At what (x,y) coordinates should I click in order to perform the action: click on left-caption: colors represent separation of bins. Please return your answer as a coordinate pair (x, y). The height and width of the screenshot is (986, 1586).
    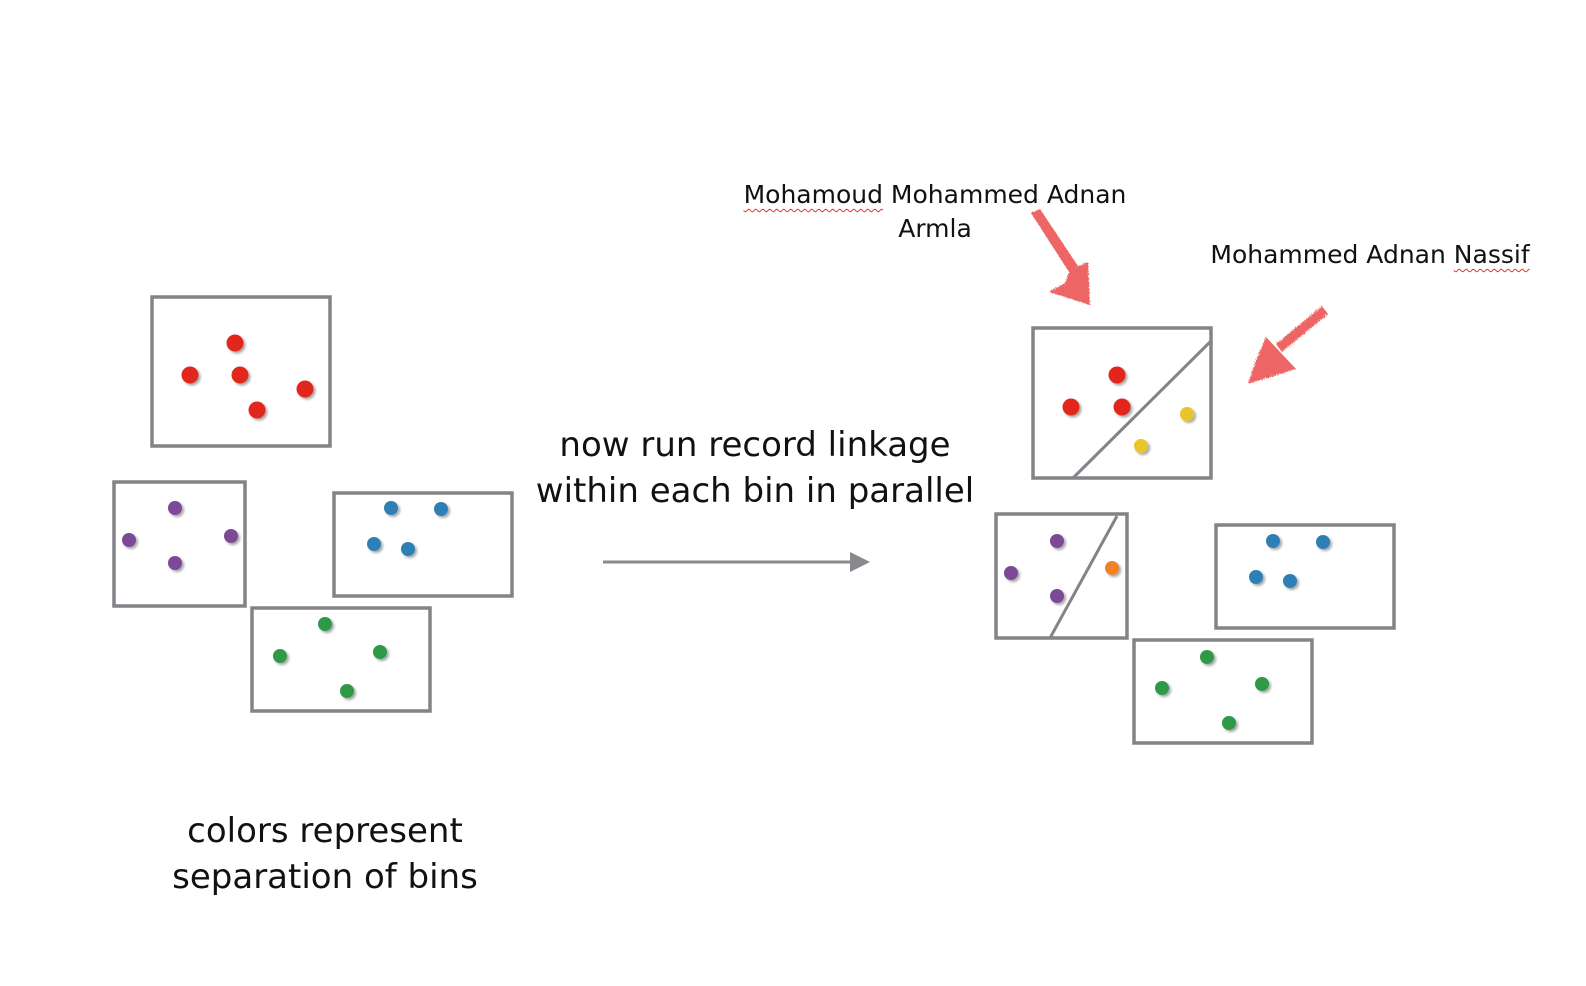
    Looking at the image, I should click on (325, 854).